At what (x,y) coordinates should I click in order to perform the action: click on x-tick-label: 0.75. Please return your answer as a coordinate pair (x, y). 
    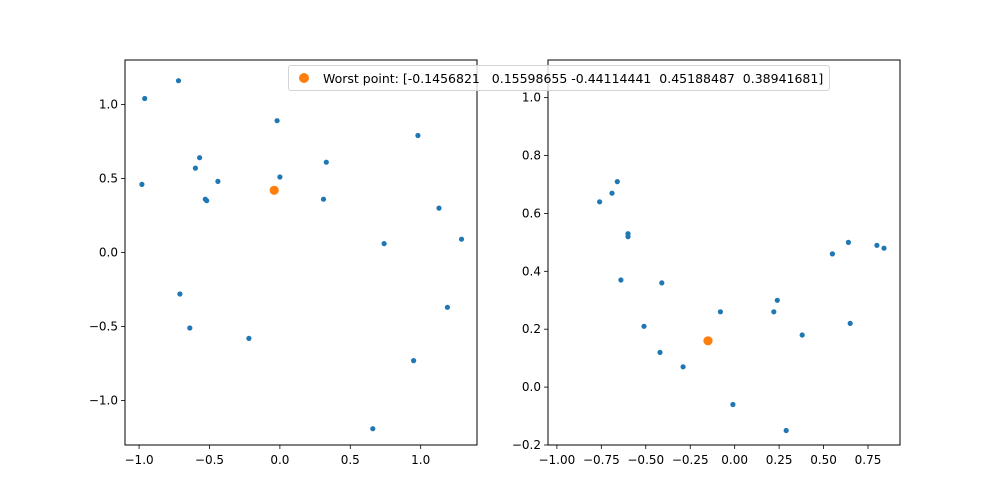
    Looking at the image, I should click on (868, 460).